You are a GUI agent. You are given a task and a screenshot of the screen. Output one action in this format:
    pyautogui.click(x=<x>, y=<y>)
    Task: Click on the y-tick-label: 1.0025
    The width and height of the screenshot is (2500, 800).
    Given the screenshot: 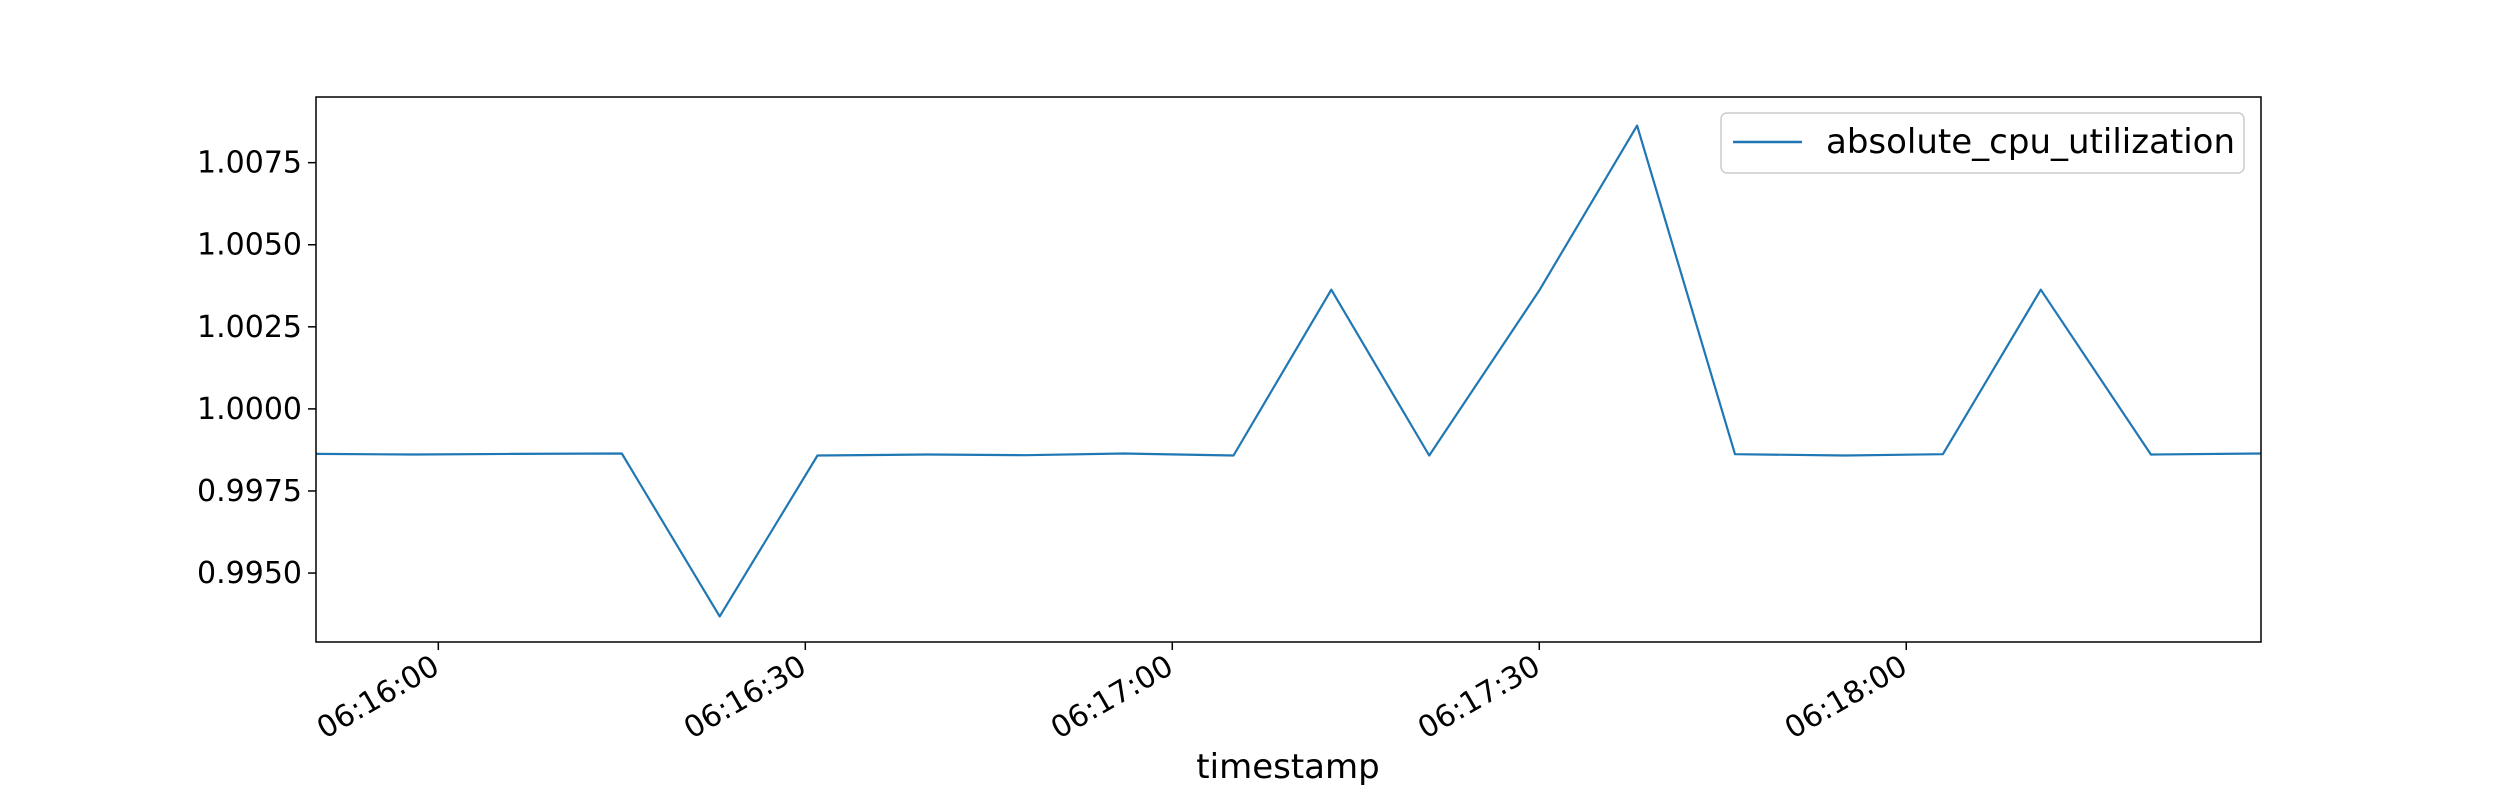 What is the action you would take?
    pyautogui.click(x=249, y=327)
    